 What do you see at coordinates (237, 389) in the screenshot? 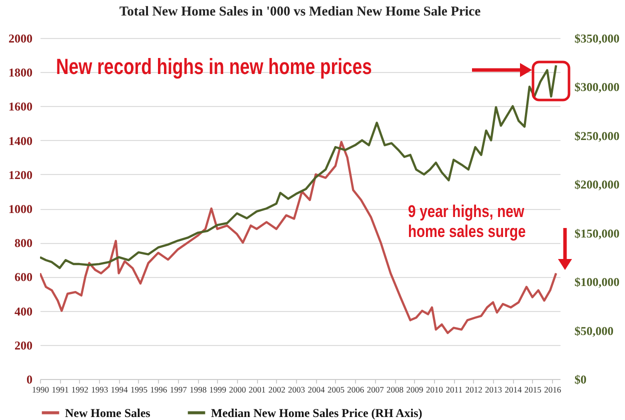
I see `x-tick-label: 2000` at bounding box center [237, 389].